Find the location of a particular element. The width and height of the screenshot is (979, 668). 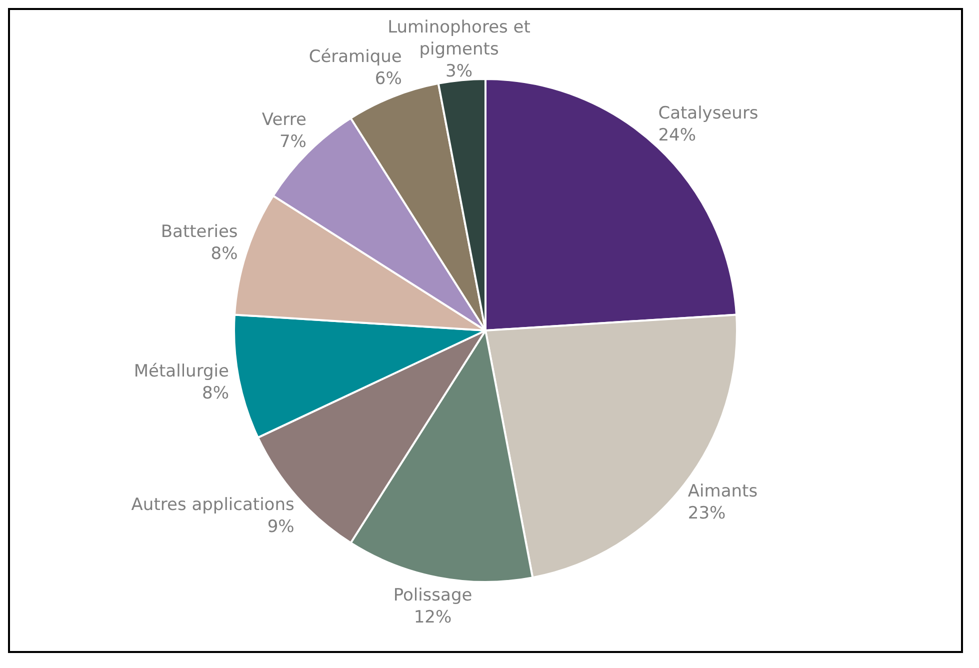

data-label: 6% is located at coordinates (388, 79).